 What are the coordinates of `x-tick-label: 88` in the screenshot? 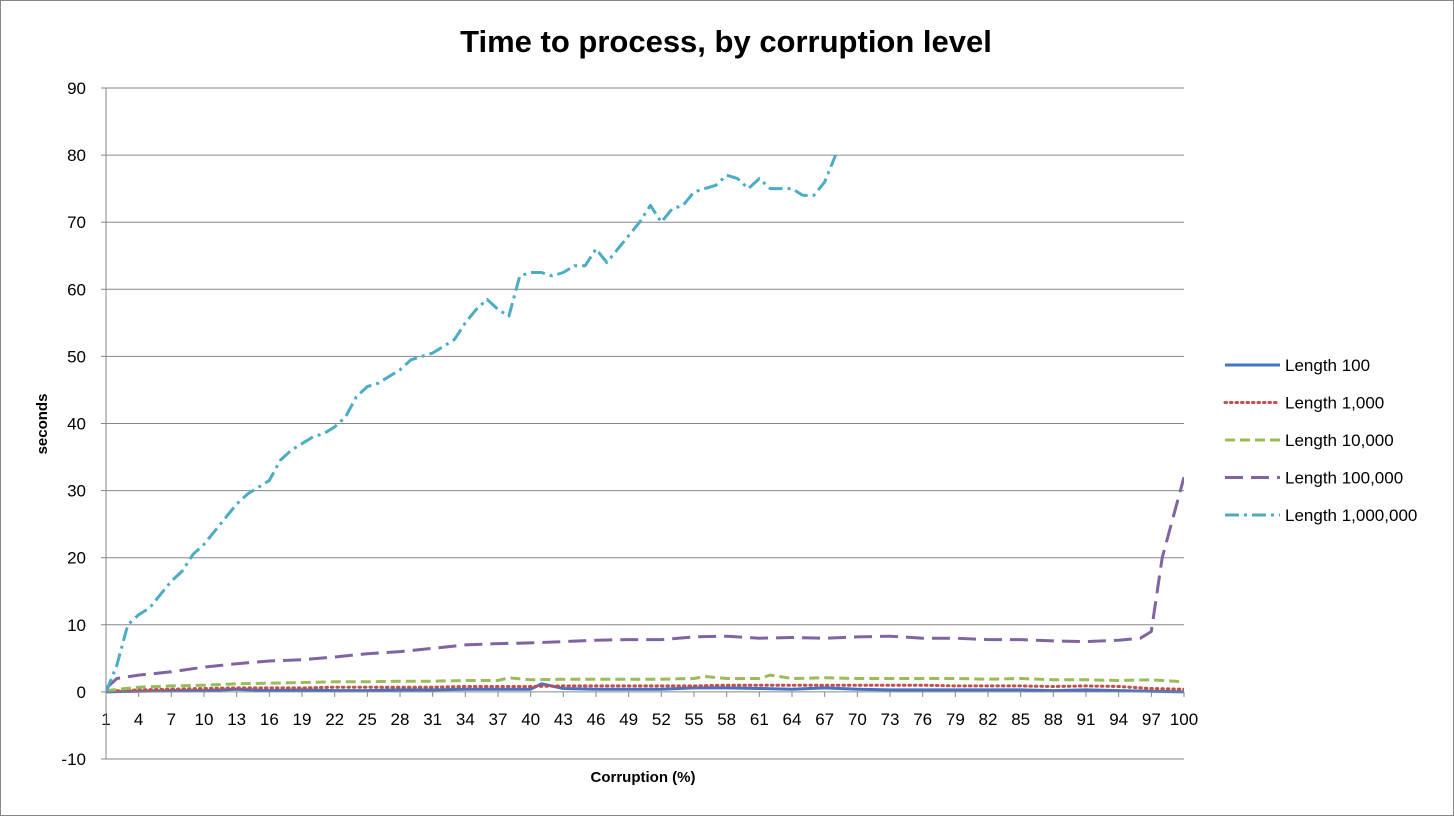 It's located at (1053, 719).